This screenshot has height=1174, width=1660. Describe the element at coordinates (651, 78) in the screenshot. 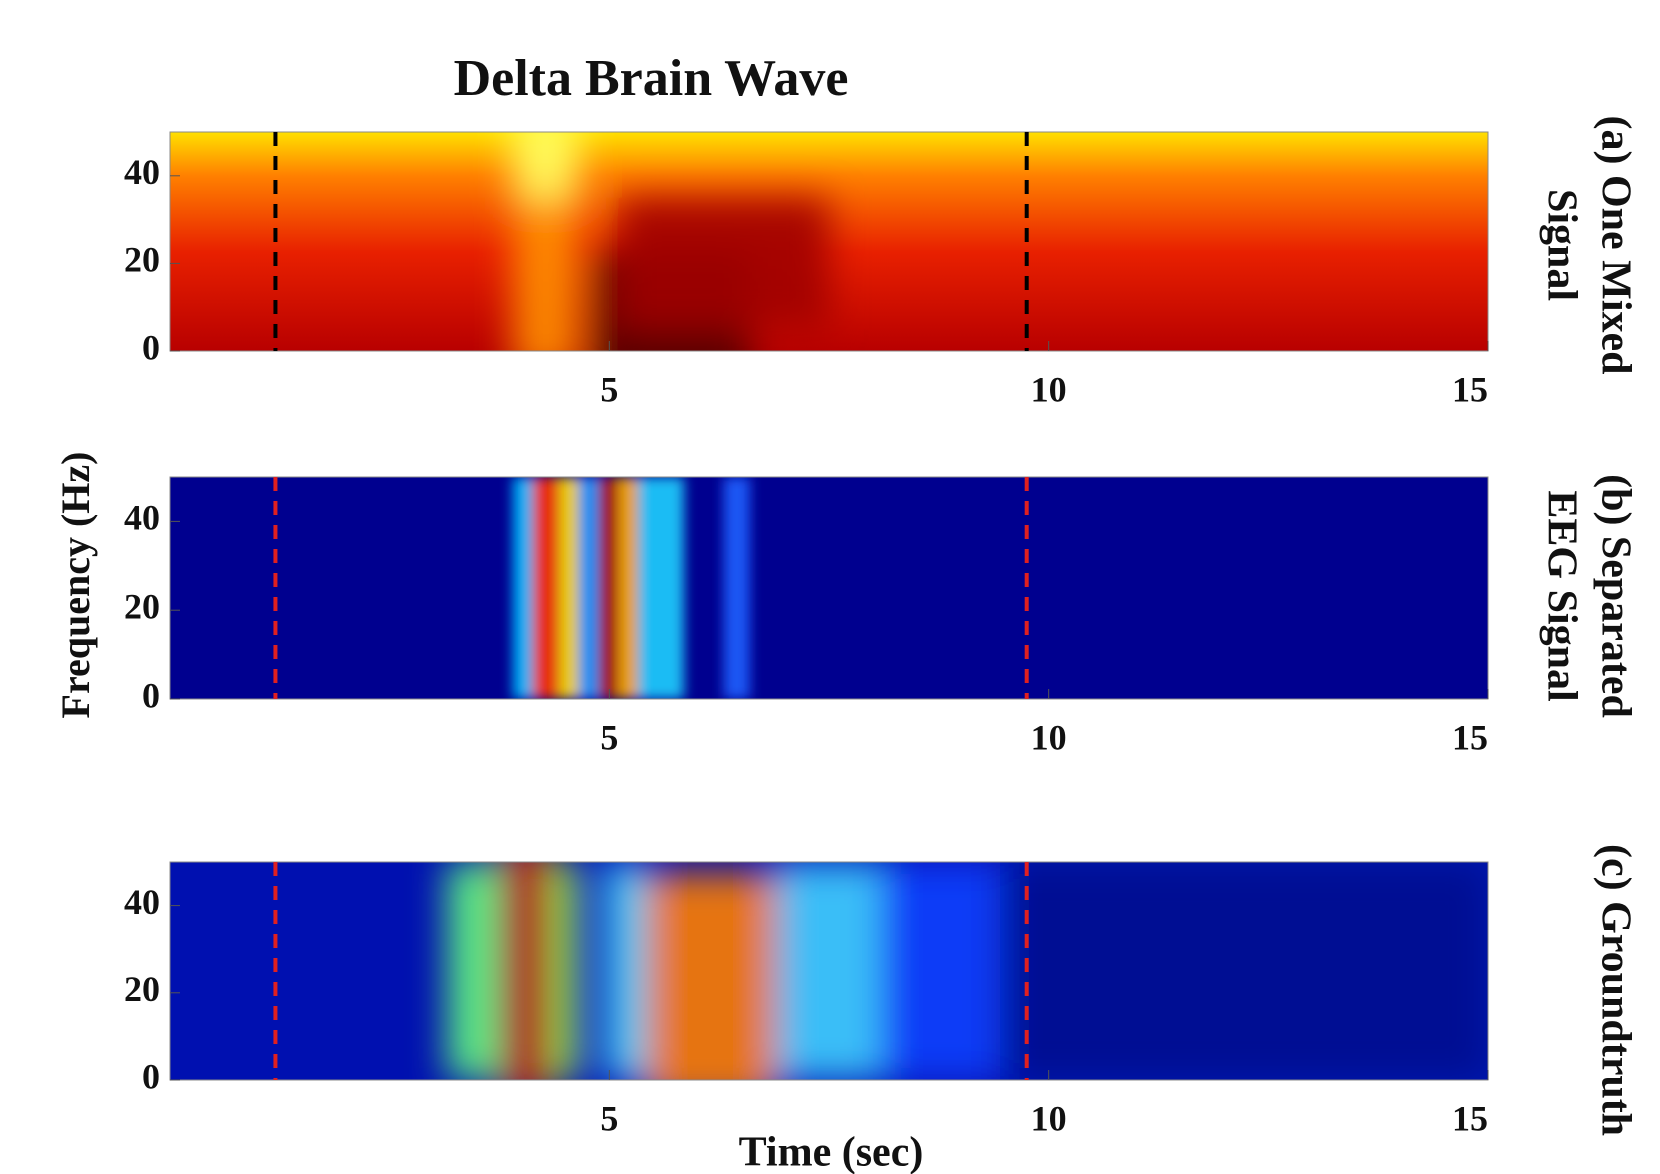

I see `figure-title: Delta Brain Wave` at that location.